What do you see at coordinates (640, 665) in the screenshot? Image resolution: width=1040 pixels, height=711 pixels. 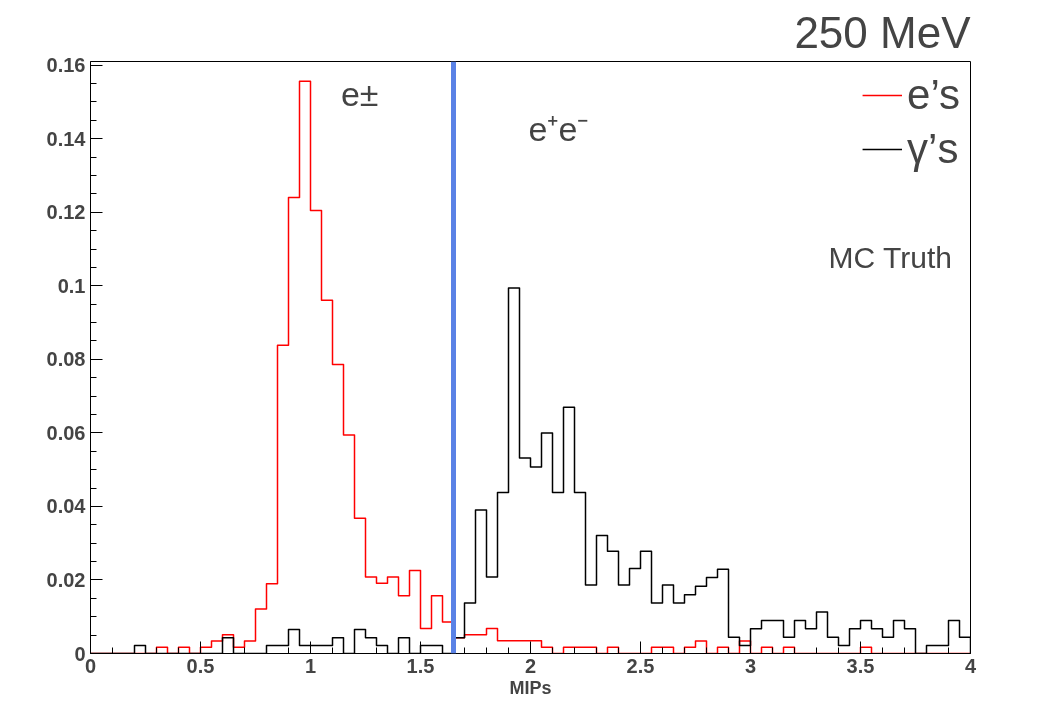 I see `x-tick-label: 2.5` at bounding box center [640, 665].